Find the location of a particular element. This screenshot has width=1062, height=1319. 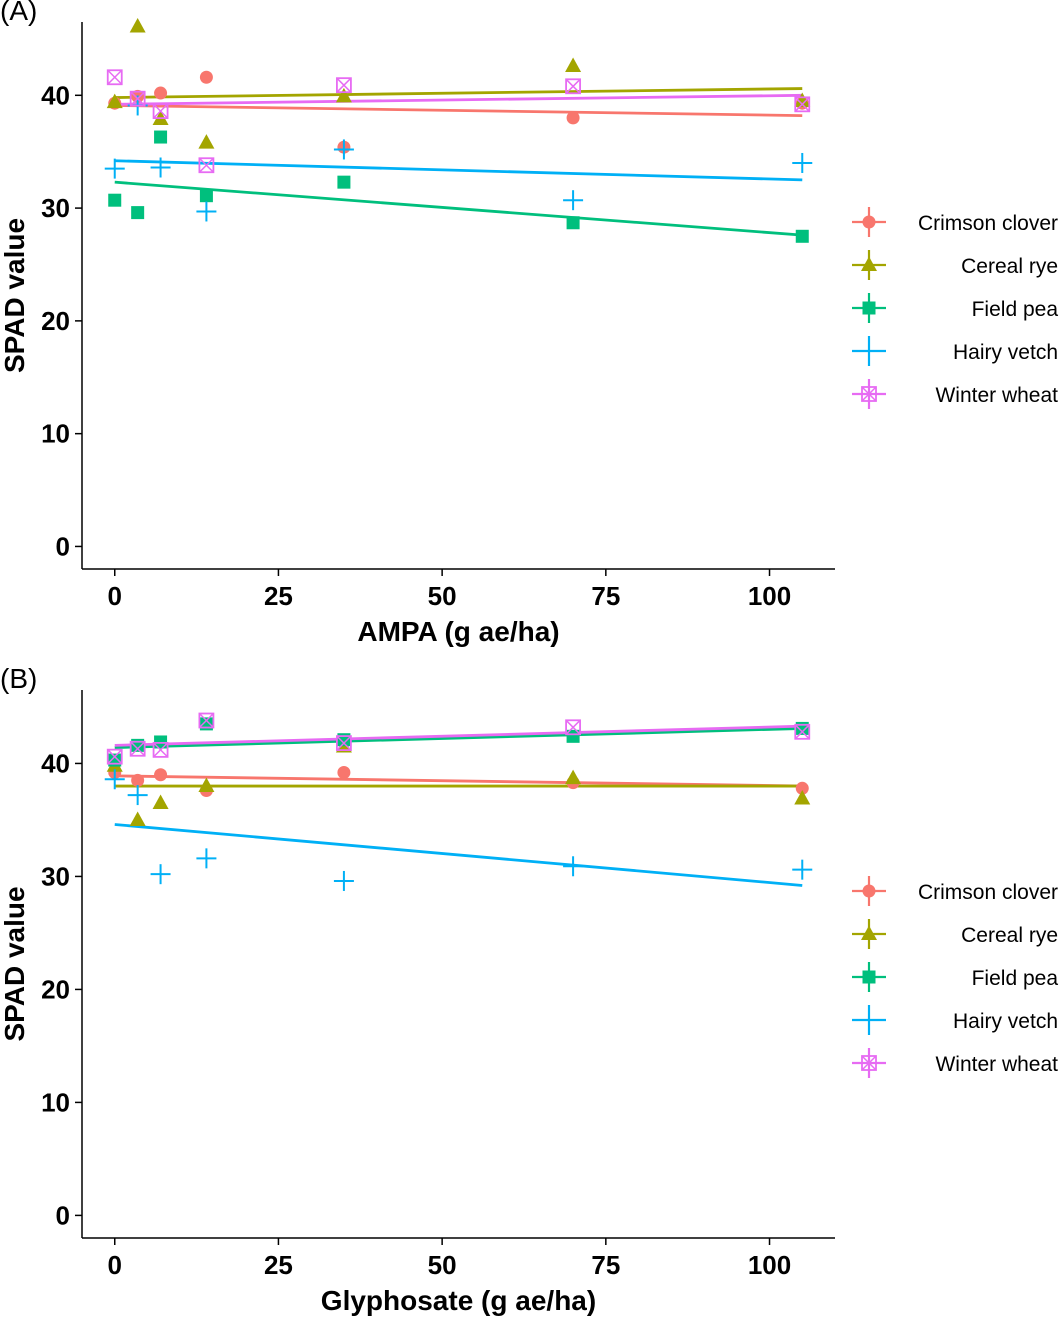

legend-label-cereal-rye-b: Cereal rye is located at coordinates (1009, 935).